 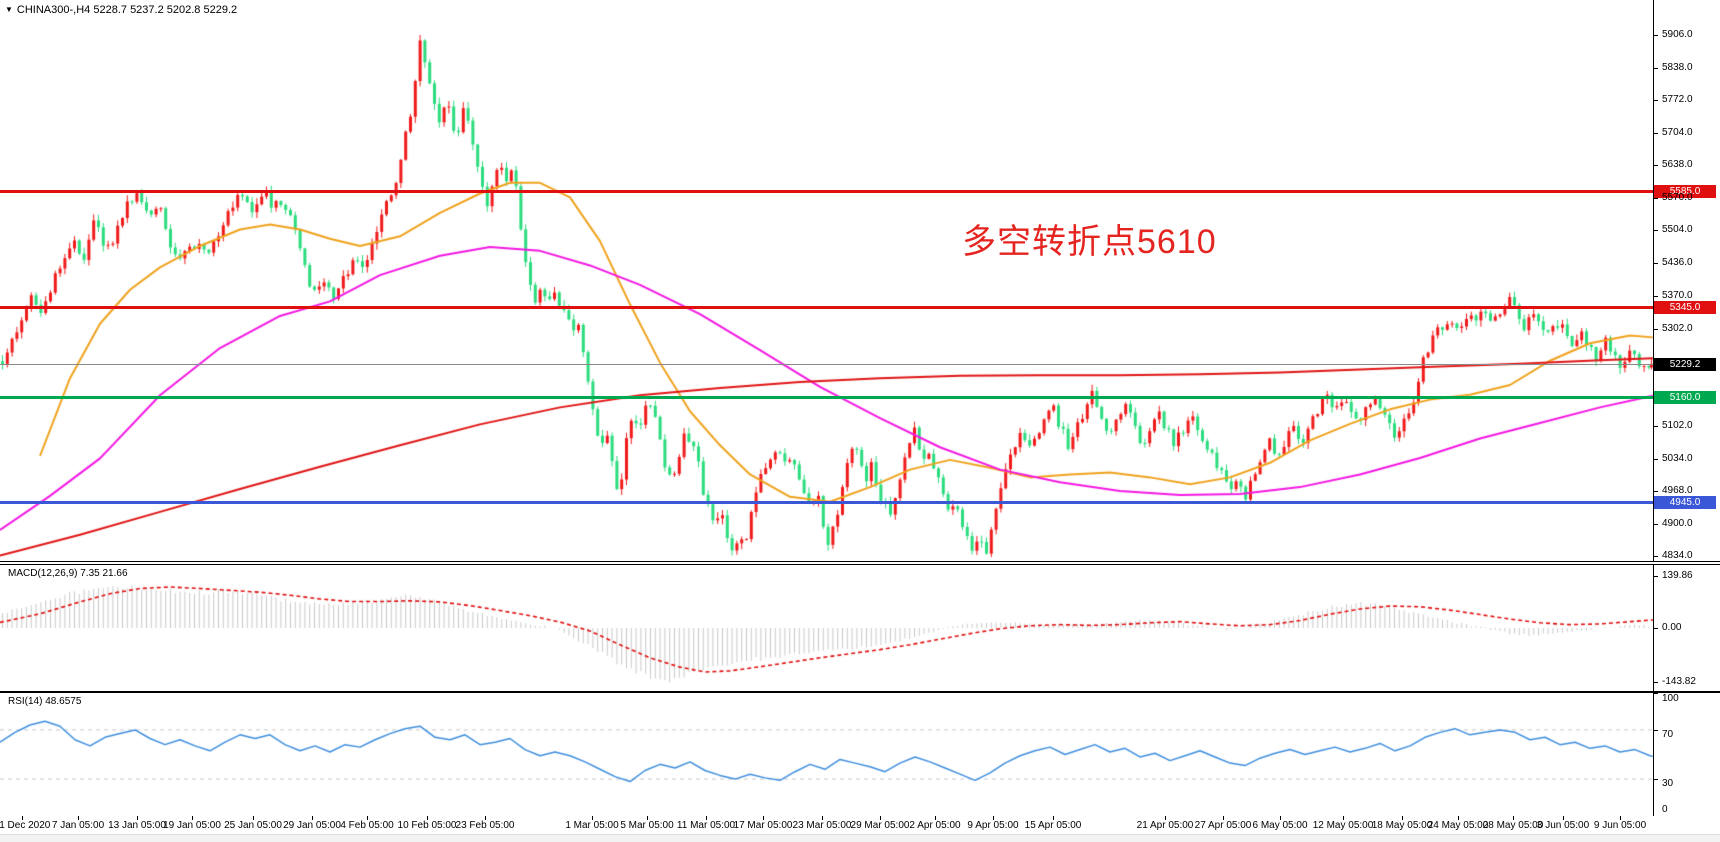 What do you see at coordinates (880, 825) in the screenshot?
I see `time-tick-label: 29 Mar 05:00` at bounding box center [880, 825].